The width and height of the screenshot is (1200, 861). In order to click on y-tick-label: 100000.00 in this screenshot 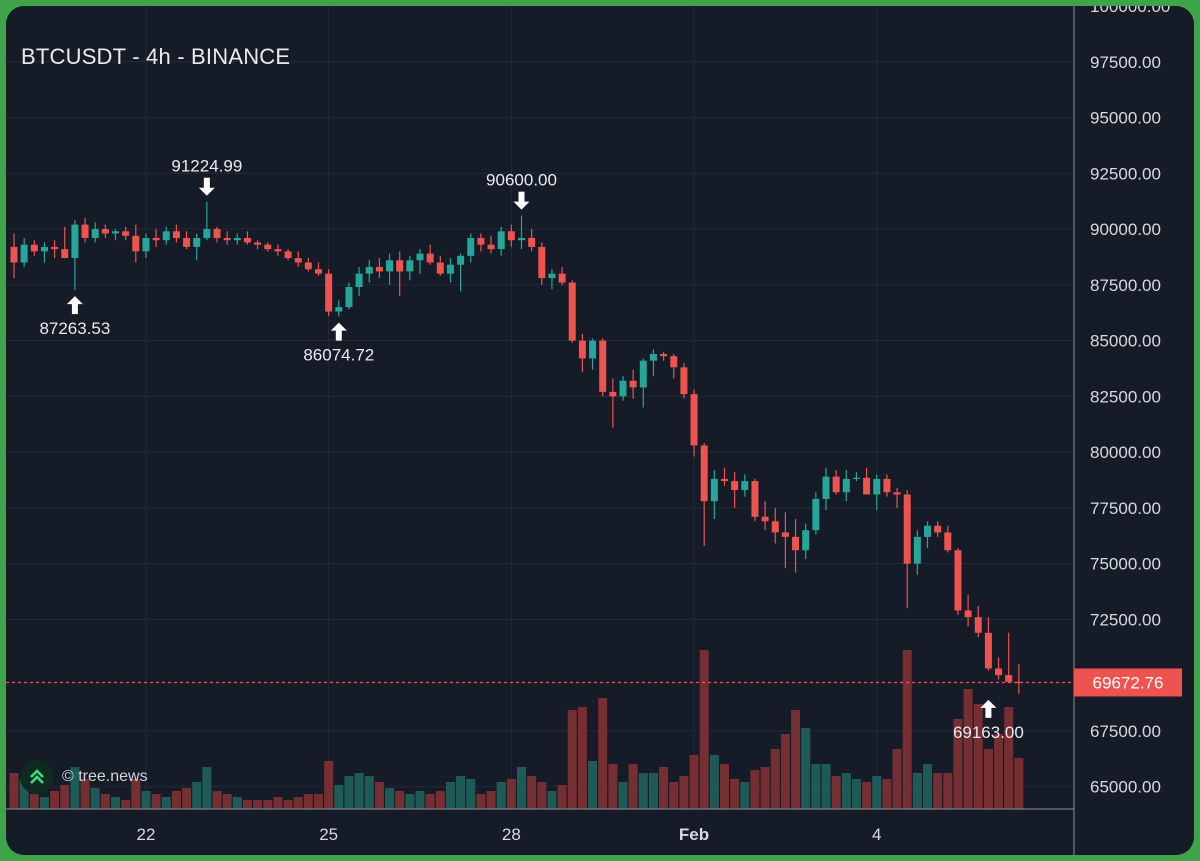, I will do `click(1130, 11)`.